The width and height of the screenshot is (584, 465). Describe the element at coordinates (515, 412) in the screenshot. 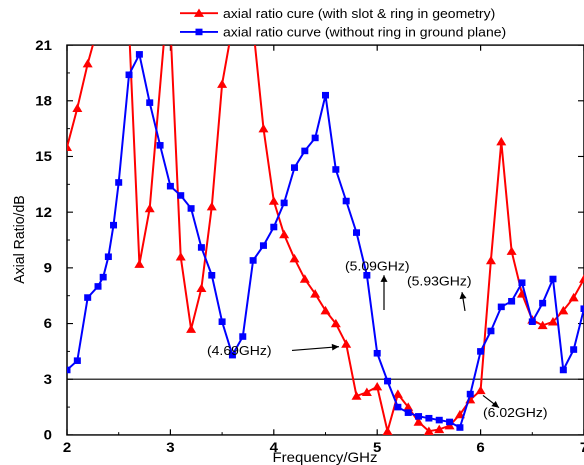

I see `annotation-label: (6.02GHz)` at that location.